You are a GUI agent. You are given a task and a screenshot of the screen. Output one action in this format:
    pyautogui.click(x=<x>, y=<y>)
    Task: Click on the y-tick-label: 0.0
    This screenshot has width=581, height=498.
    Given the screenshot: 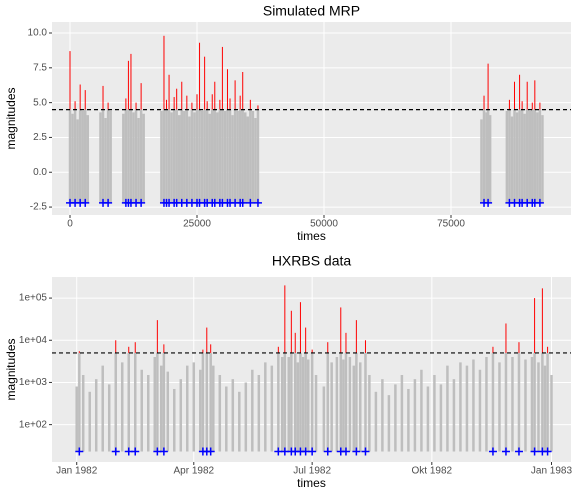 What is the action you would take?
    pyautogui.click(x=40, y=172)
    